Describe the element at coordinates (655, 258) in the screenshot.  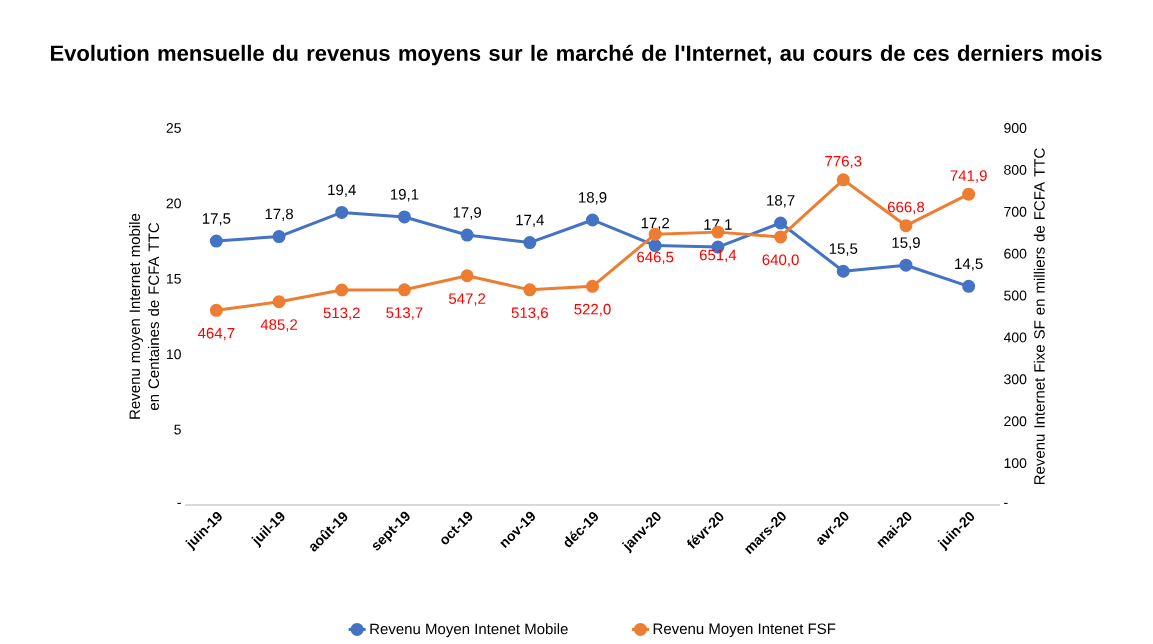
I see `data-label: 646,5` at that location.